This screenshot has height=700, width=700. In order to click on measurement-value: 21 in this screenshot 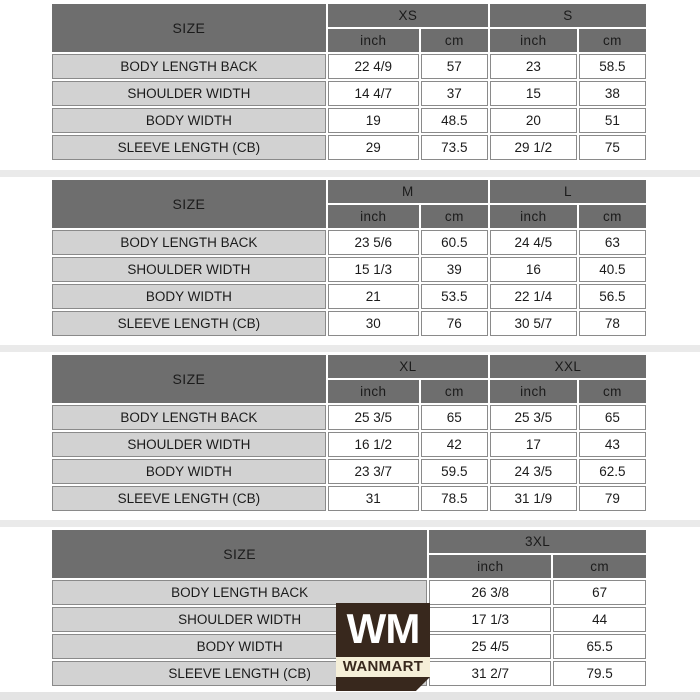, I will do `click(373, 296)`.